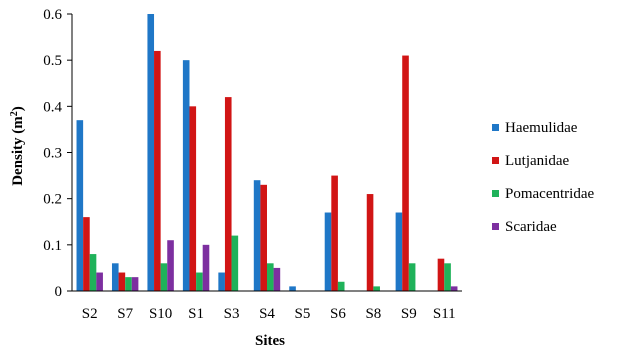  What do you see at coordinates (399, 251) in the screenshot?
I see `bar-haemulidae-s9` at bounding box center [399, 251].